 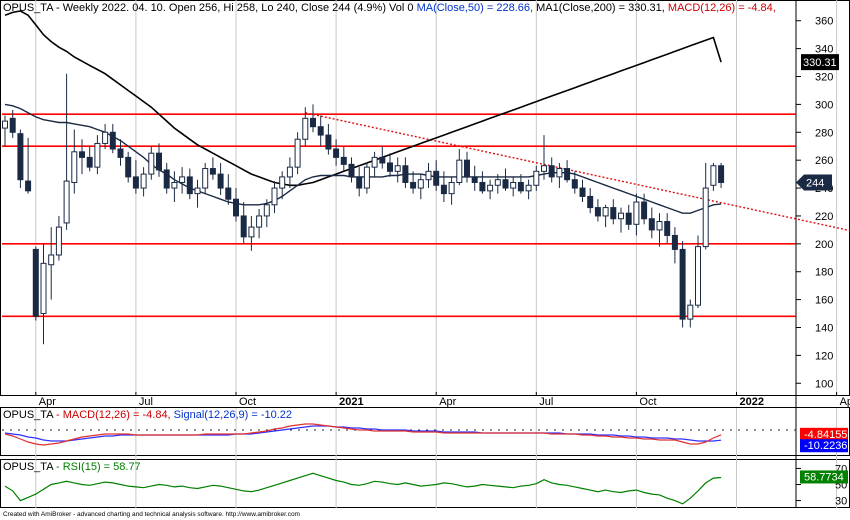 I want to click on y-tick-label: 340, so click(x=824, y=50).